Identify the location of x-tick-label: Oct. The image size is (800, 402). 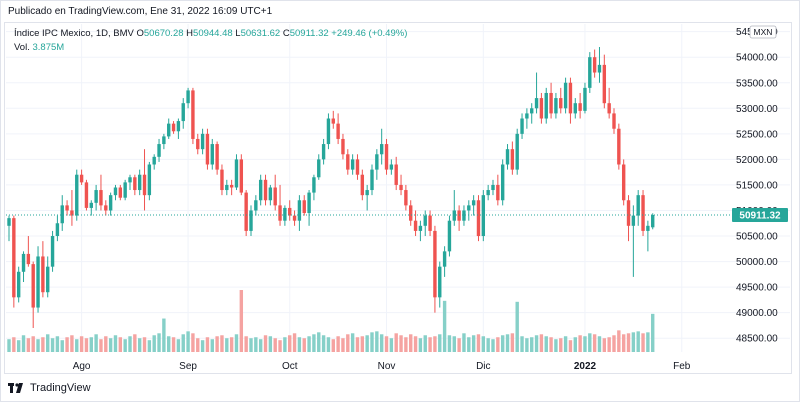
(290, 366).